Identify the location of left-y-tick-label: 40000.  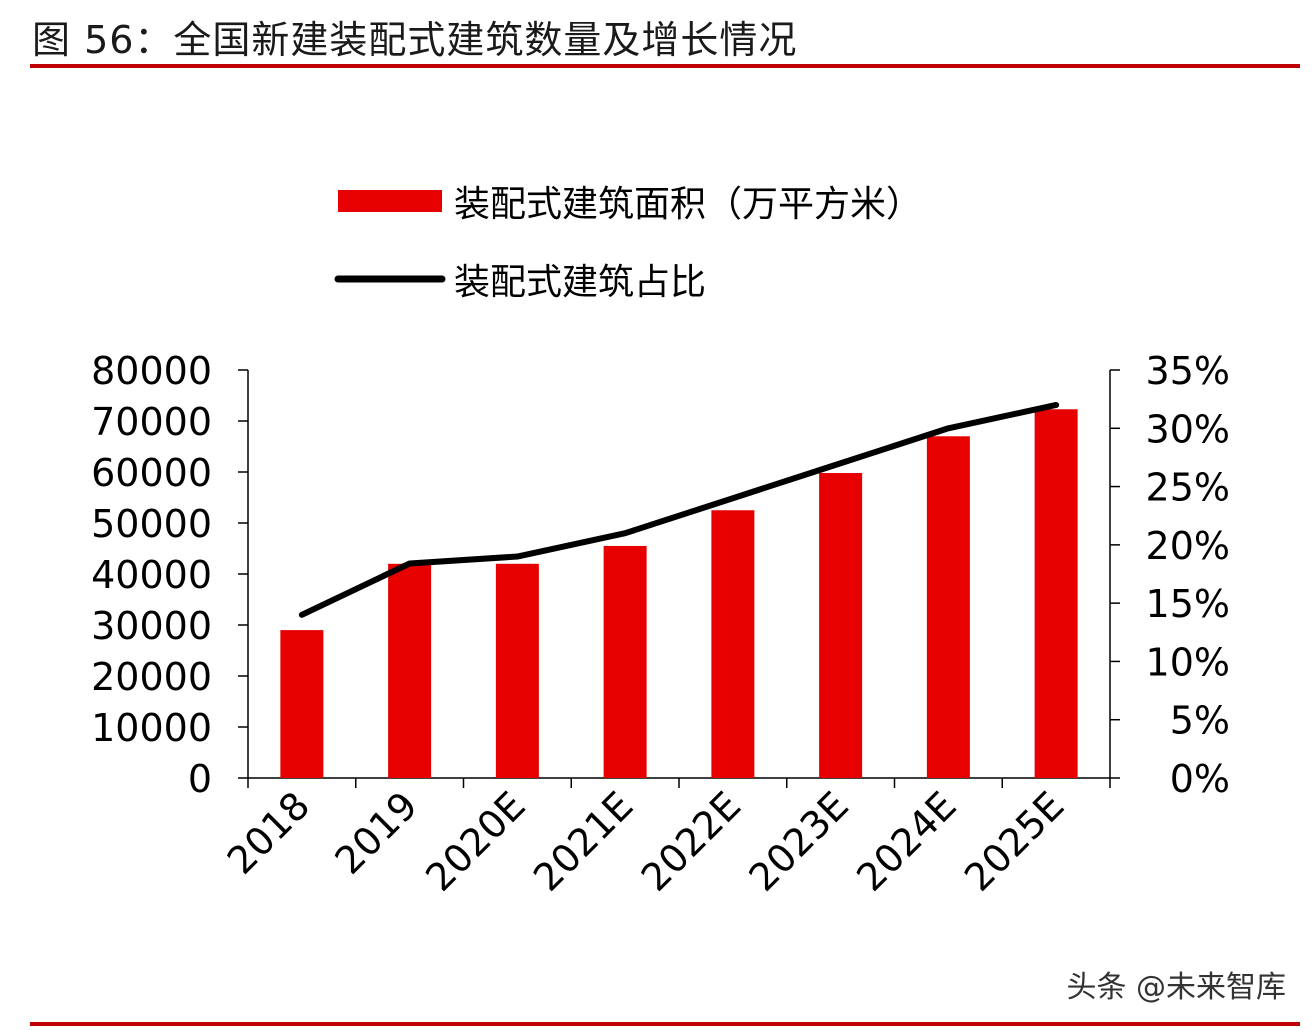
(151, 575).